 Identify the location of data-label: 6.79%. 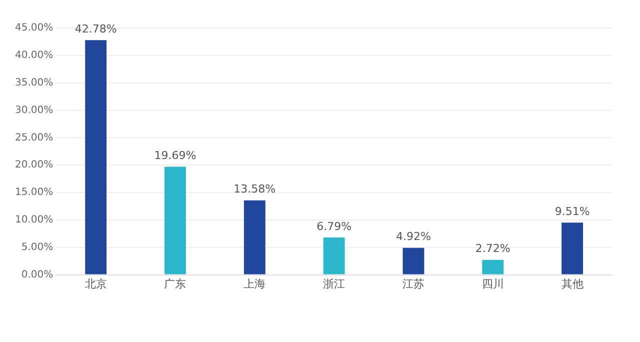
(334, 226).